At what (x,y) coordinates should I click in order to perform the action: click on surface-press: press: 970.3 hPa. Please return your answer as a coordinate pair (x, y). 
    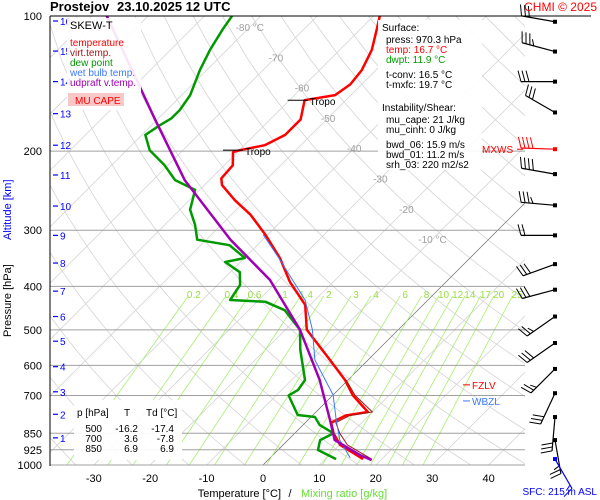
    Looking at the image, I should click on (424, 40).